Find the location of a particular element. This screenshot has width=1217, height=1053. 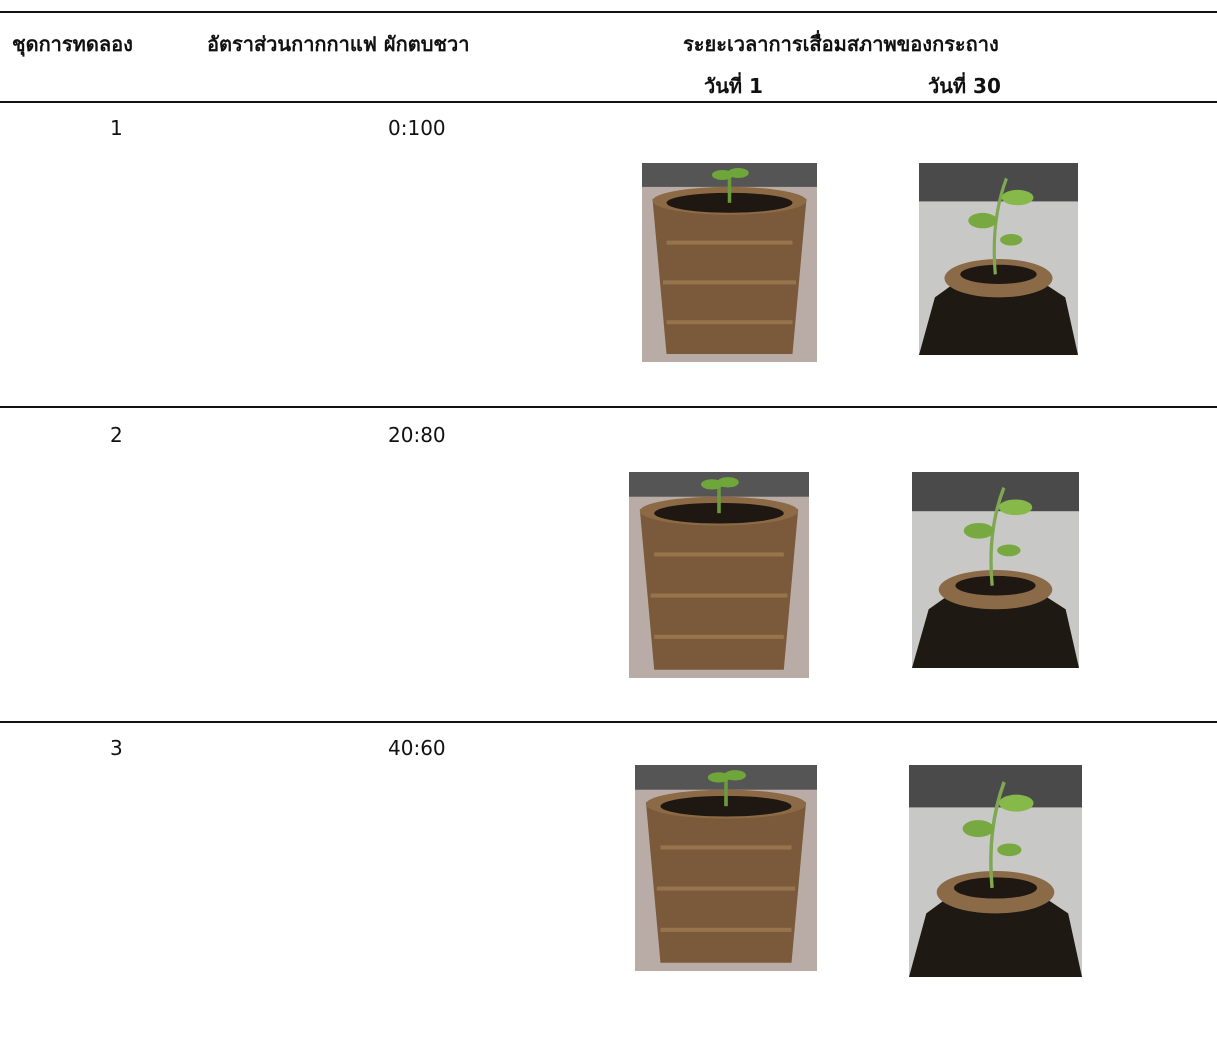

header-rule is located at coordinates (608, 102).